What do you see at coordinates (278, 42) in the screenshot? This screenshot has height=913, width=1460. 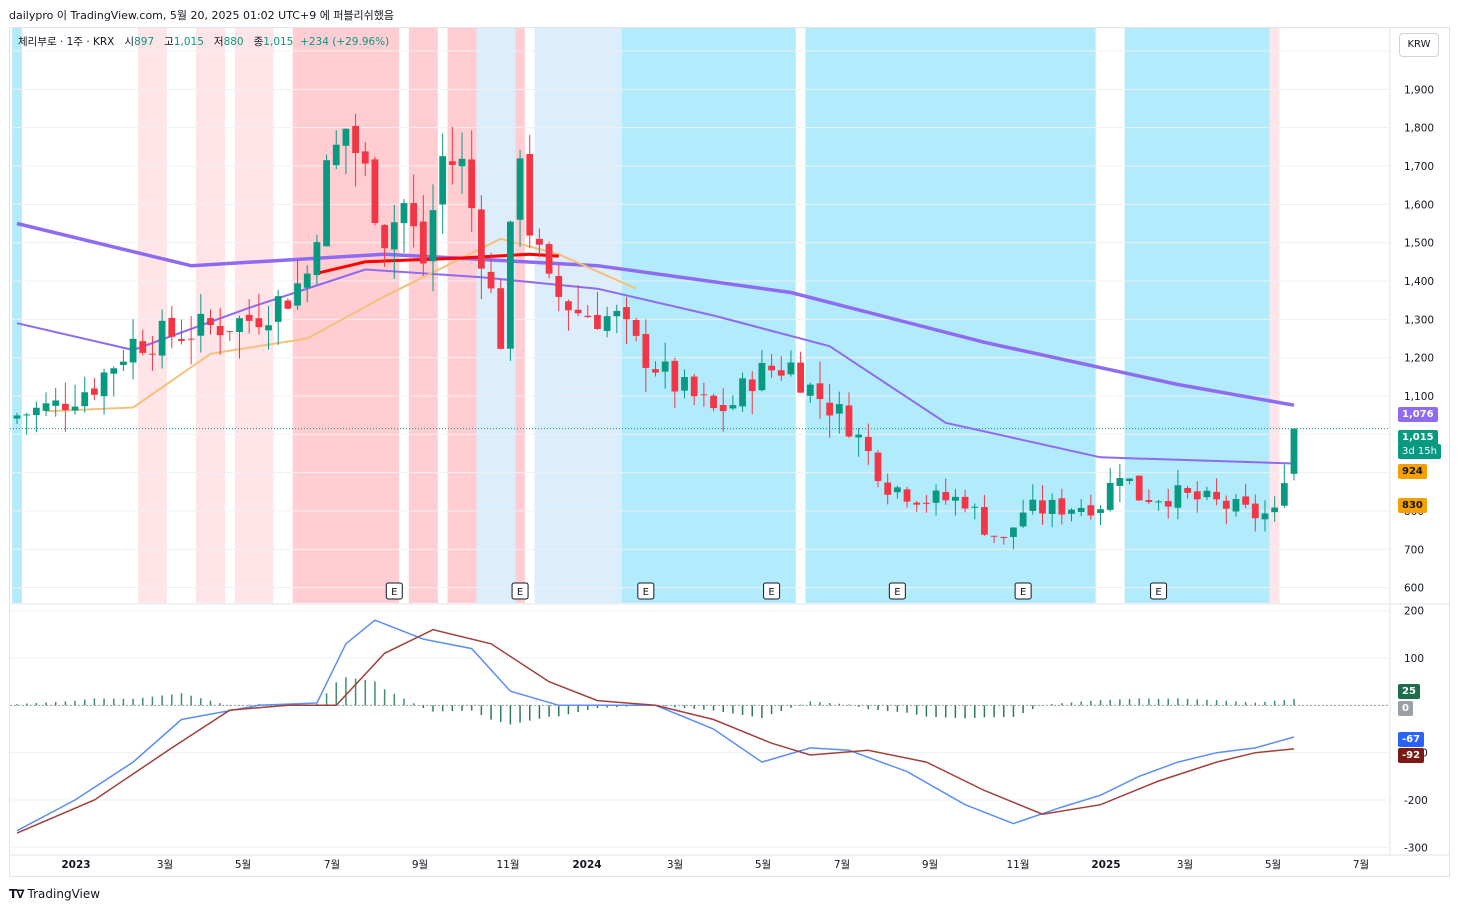 I see `close-value: 1,015` at bounding box center [278, 42].